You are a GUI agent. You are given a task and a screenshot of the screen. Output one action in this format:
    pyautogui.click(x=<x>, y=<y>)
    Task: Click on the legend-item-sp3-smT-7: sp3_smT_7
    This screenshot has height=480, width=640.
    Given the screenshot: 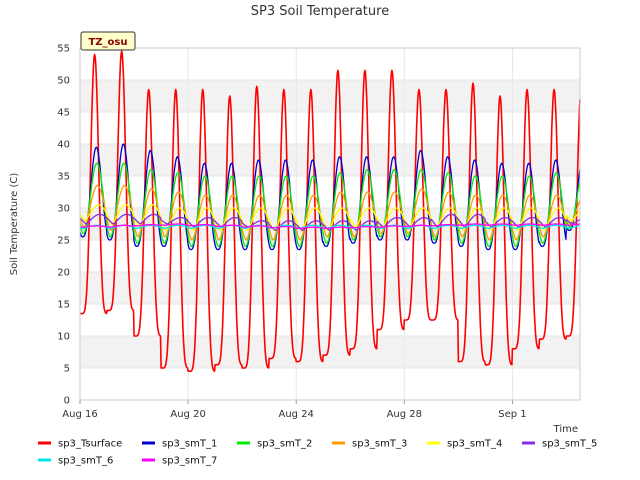 What is the action you would take?
    pyautogui.click(x=179, y=461)
    